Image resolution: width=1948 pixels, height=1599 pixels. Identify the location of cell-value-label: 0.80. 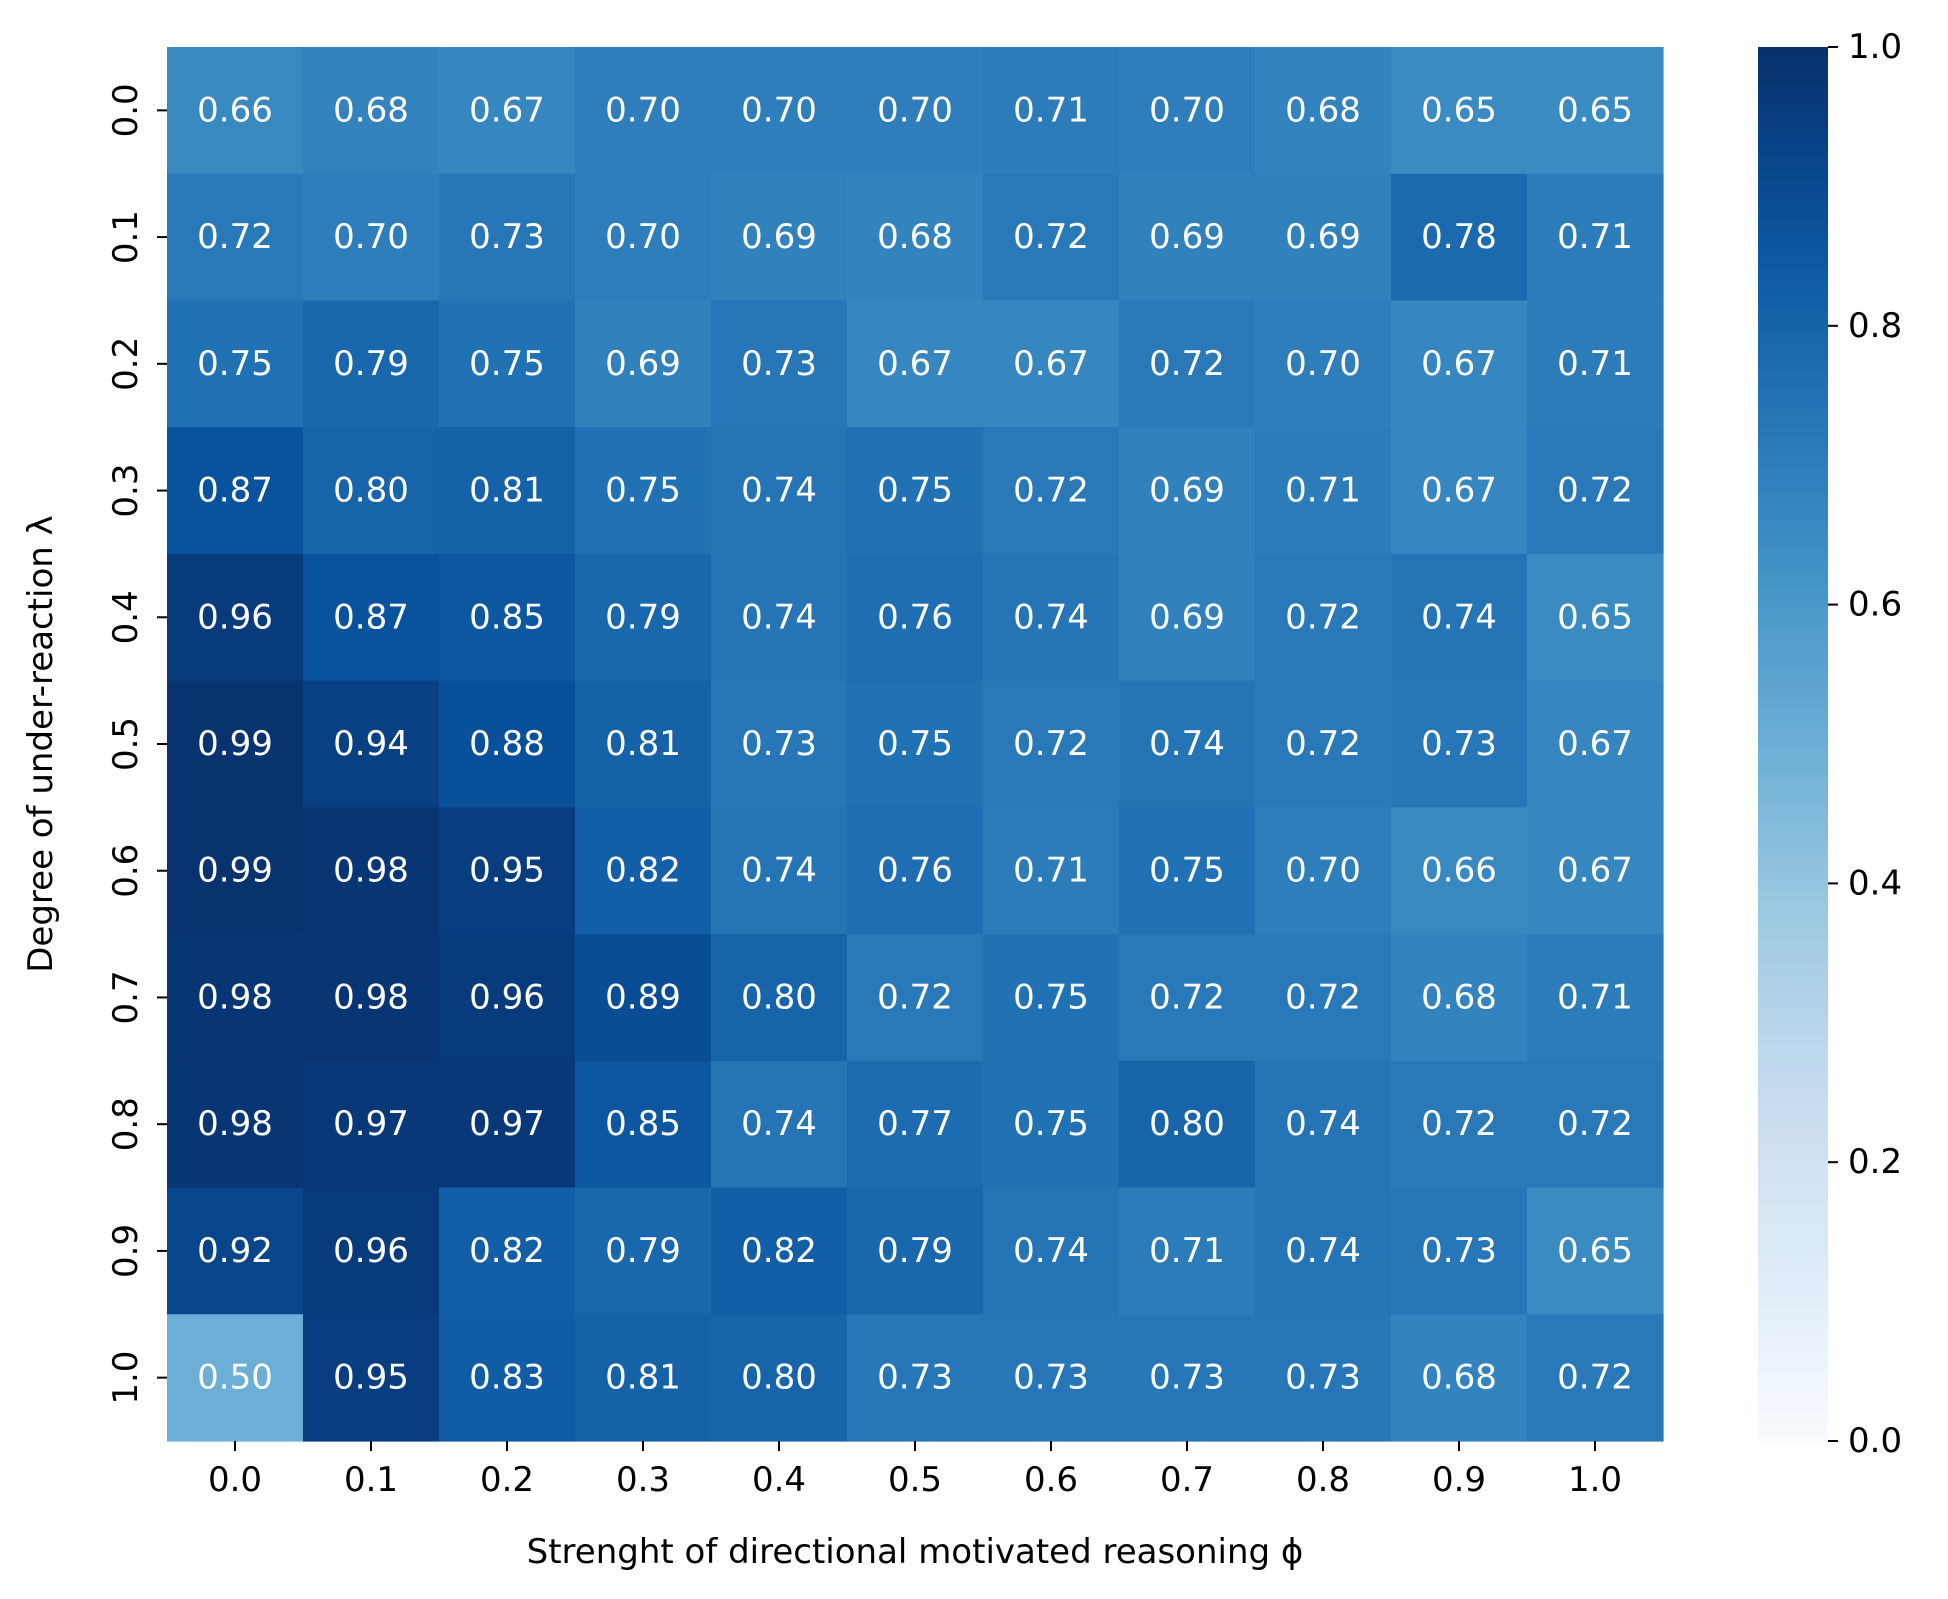
(371, 491).